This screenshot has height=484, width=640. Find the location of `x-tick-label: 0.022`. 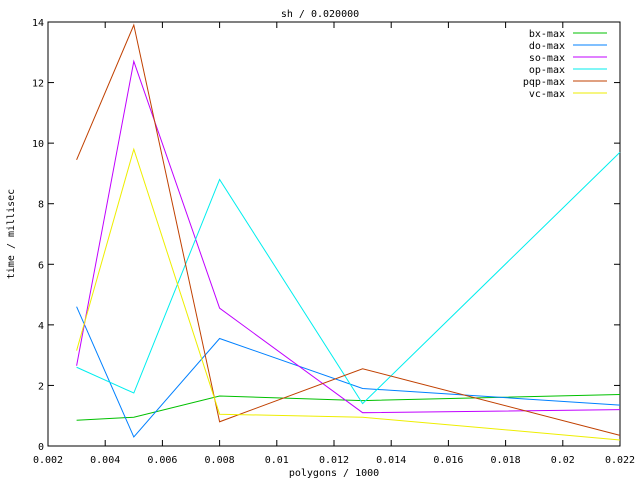

x-tick-label: 0.022 is located at coordinates (620, 460).